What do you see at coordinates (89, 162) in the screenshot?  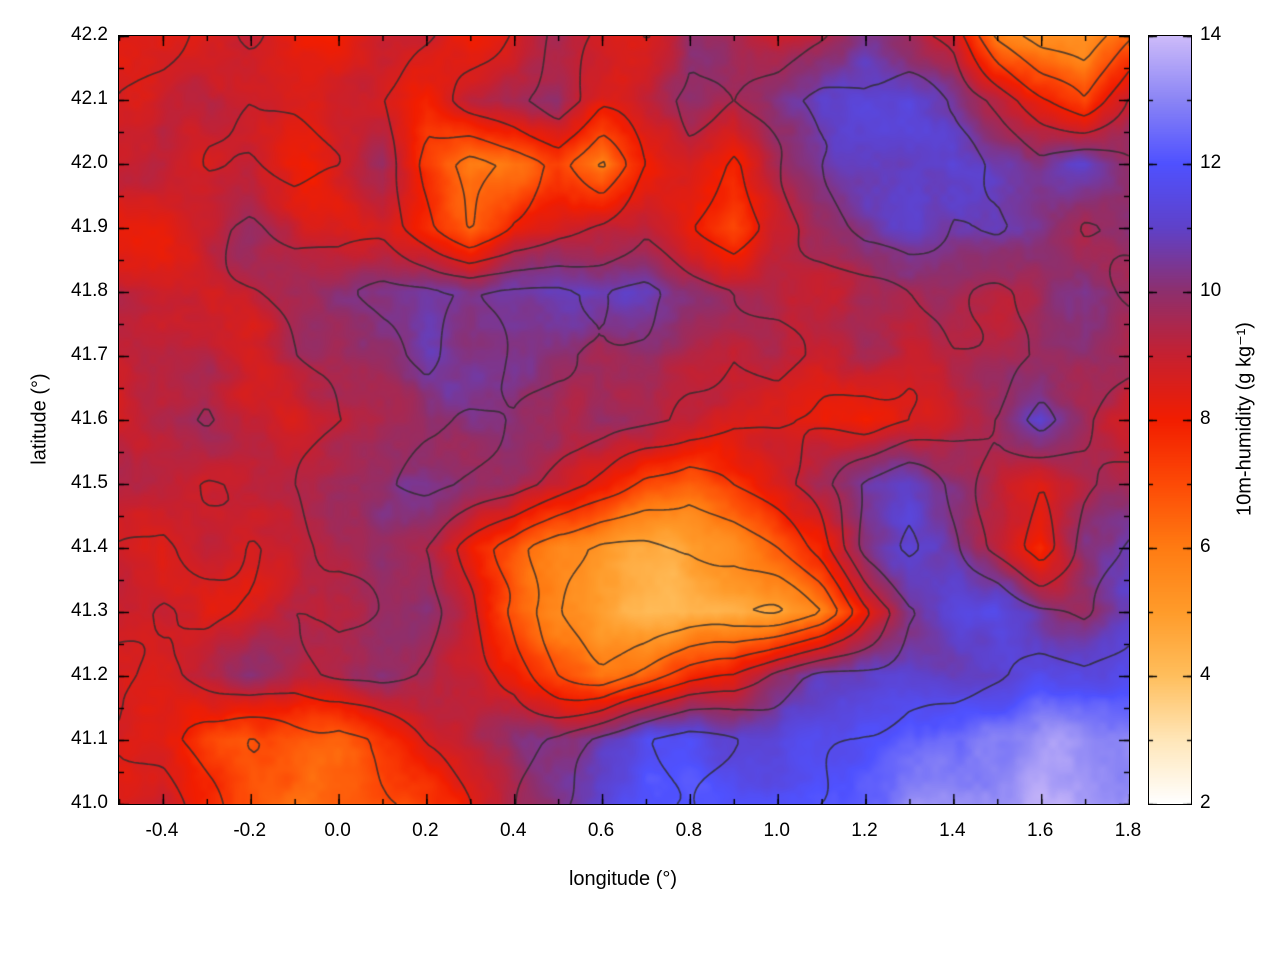 I see `y-tick-label: 42.0` at bounding box center [89, 162].